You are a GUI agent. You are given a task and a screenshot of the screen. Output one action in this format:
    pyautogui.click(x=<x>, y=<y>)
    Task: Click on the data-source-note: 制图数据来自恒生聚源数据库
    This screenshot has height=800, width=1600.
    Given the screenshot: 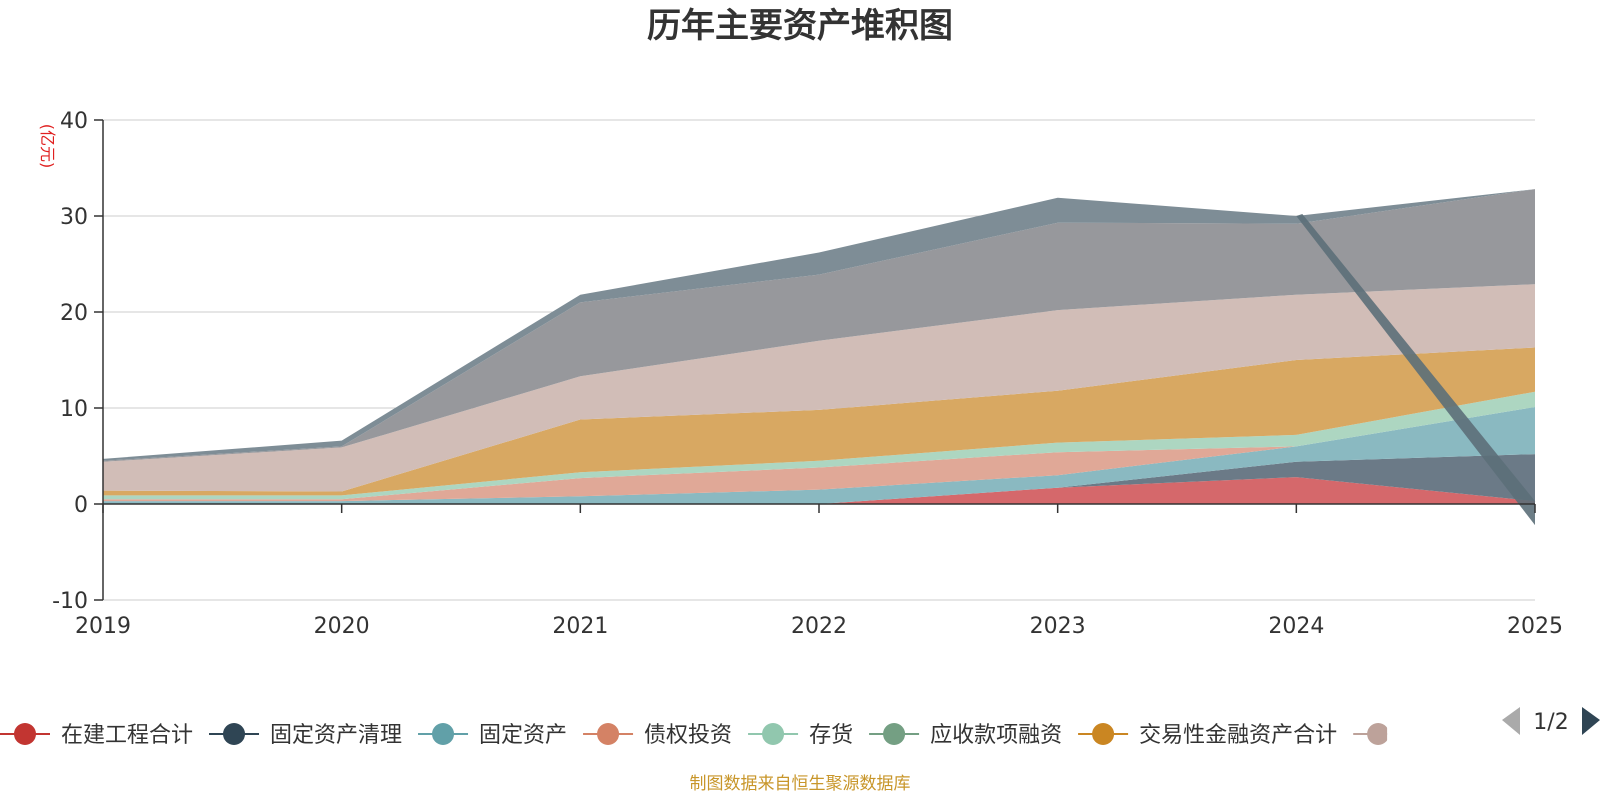 What is the action you would take?
    pyautogui.click(x=800, y=784)
    